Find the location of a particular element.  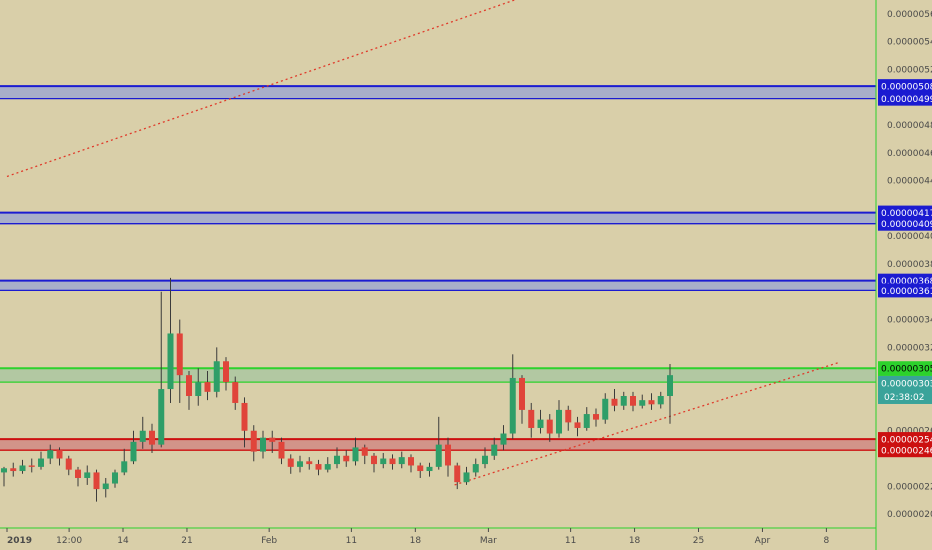

x-tick-label: 21 is located at coordinates (186, 541).